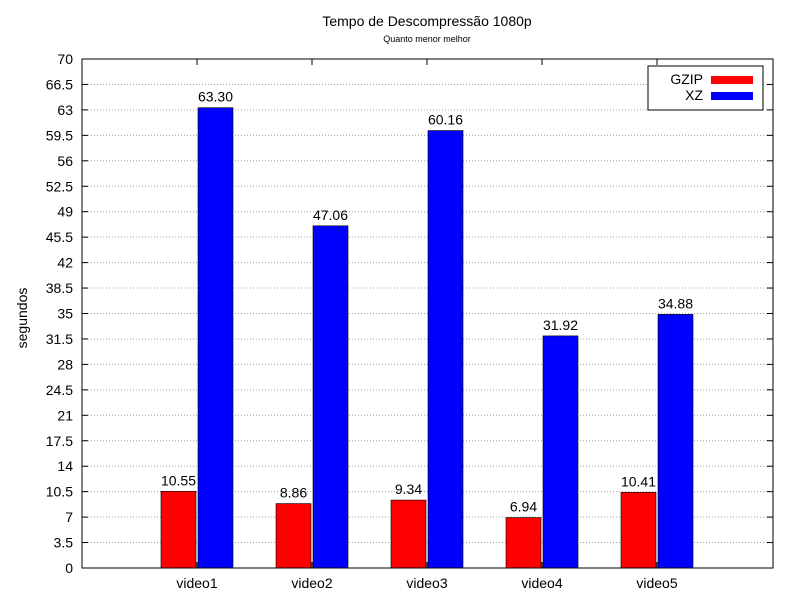  What do you see at coordinates (732, 80) in the screenshot?
I see `legend-swatch-gzip` at bounding box center [732, 80].